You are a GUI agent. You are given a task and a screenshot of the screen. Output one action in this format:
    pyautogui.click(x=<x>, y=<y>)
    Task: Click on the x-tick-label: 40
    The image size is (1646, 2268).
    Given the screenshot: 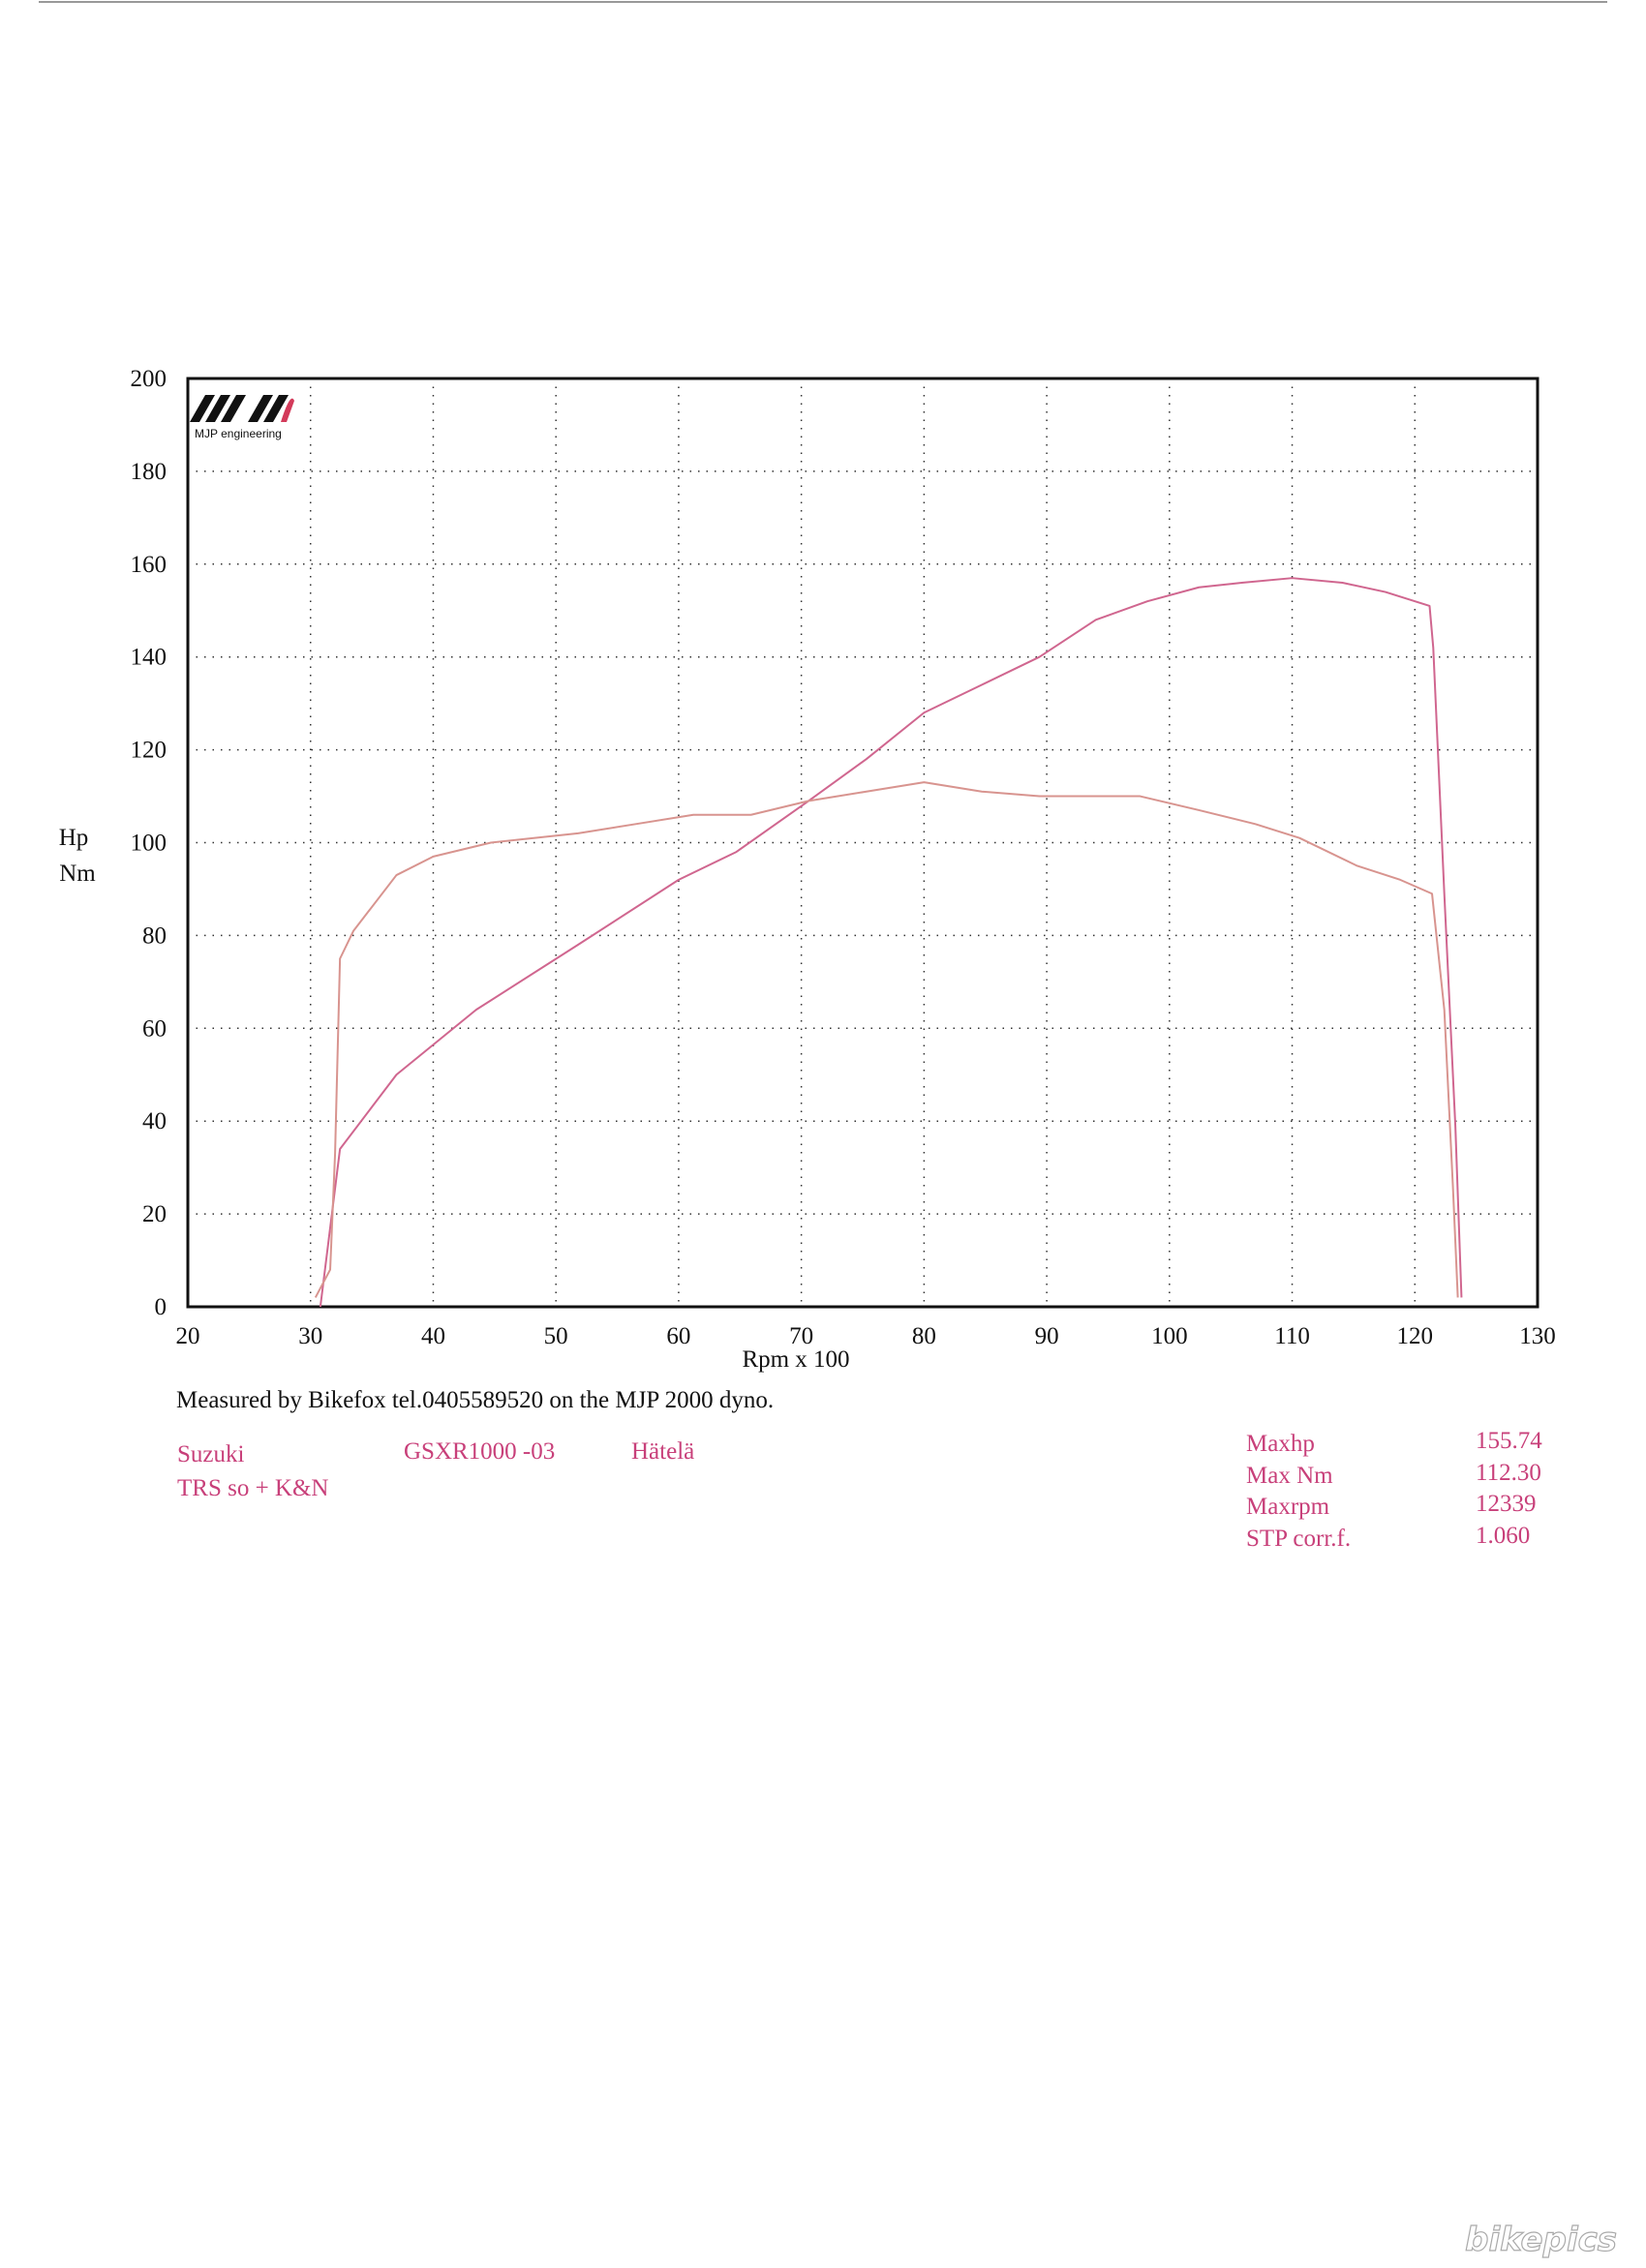 What is the action you would take?
    pyautogui.click(x=433, y=1336)
    